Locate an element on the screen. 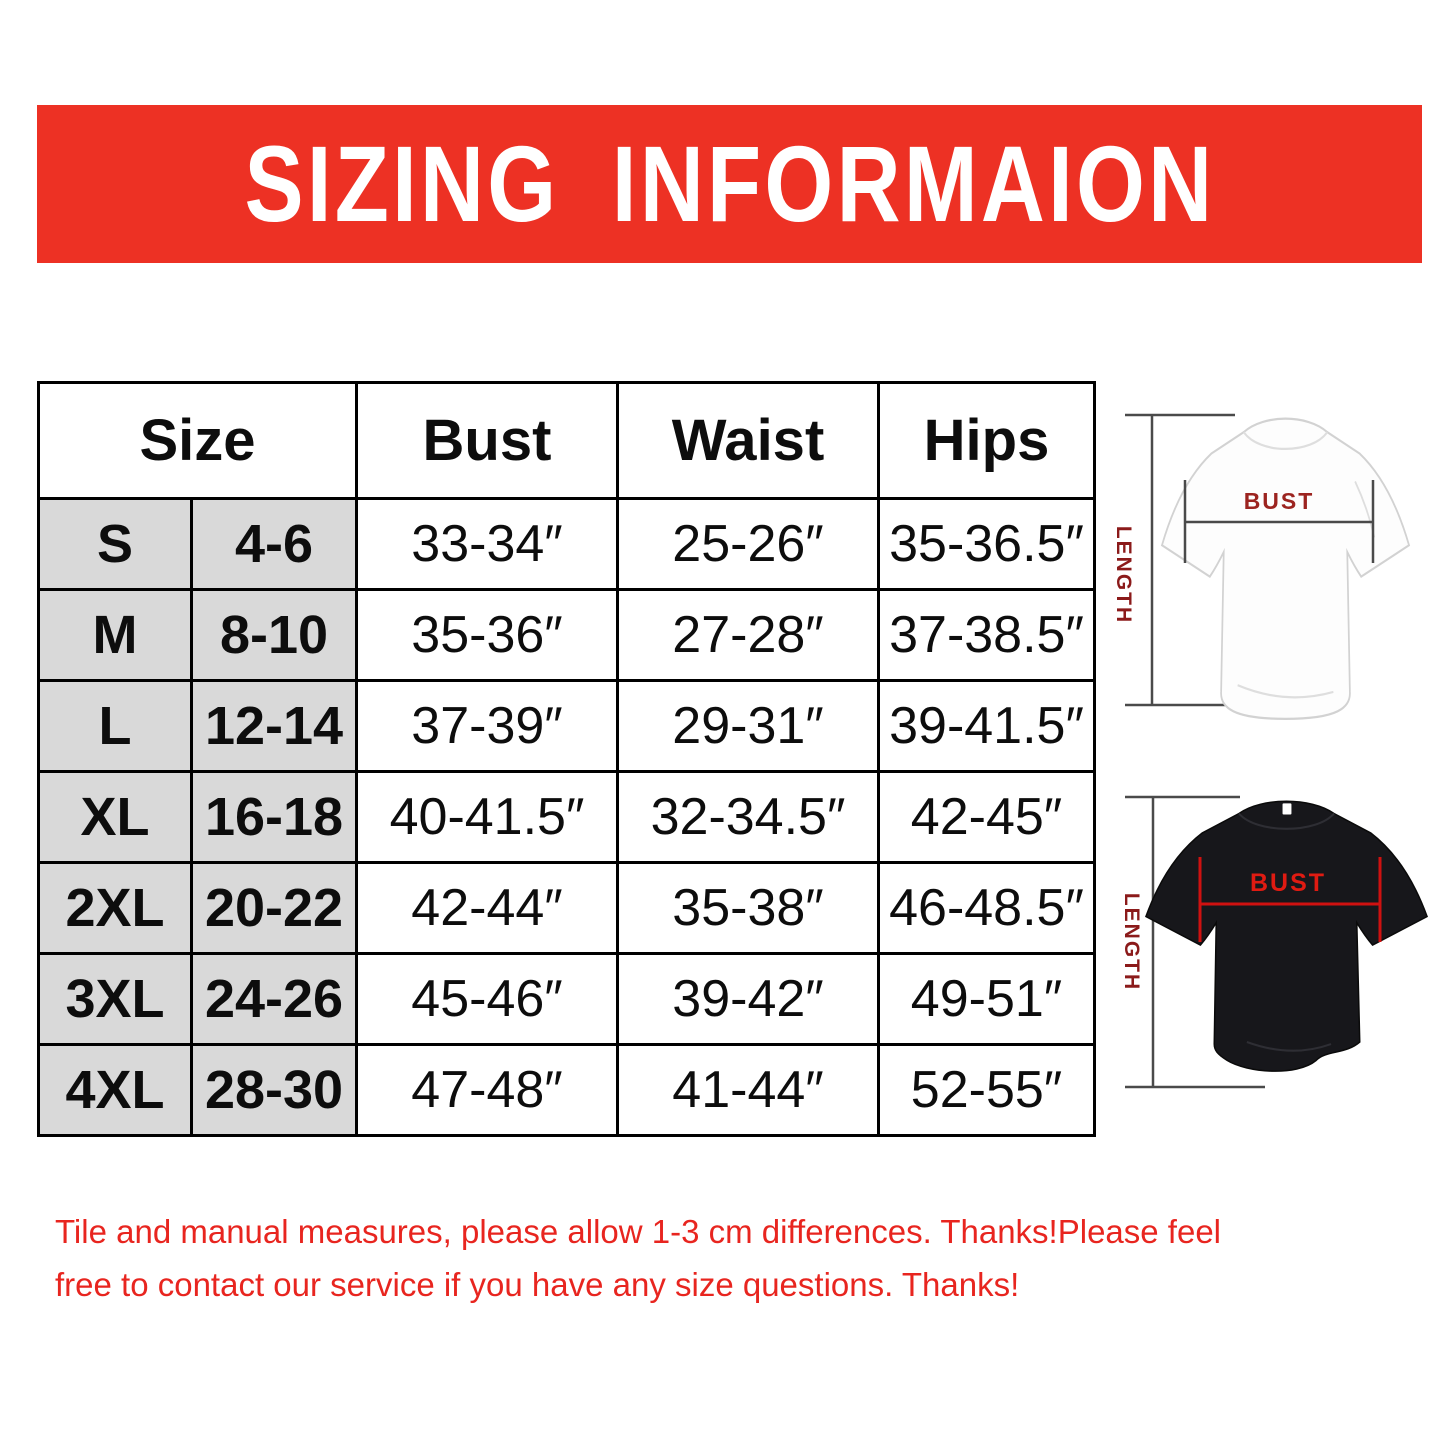  hips-value: 49-51″ is located at coordinates (986, 999).